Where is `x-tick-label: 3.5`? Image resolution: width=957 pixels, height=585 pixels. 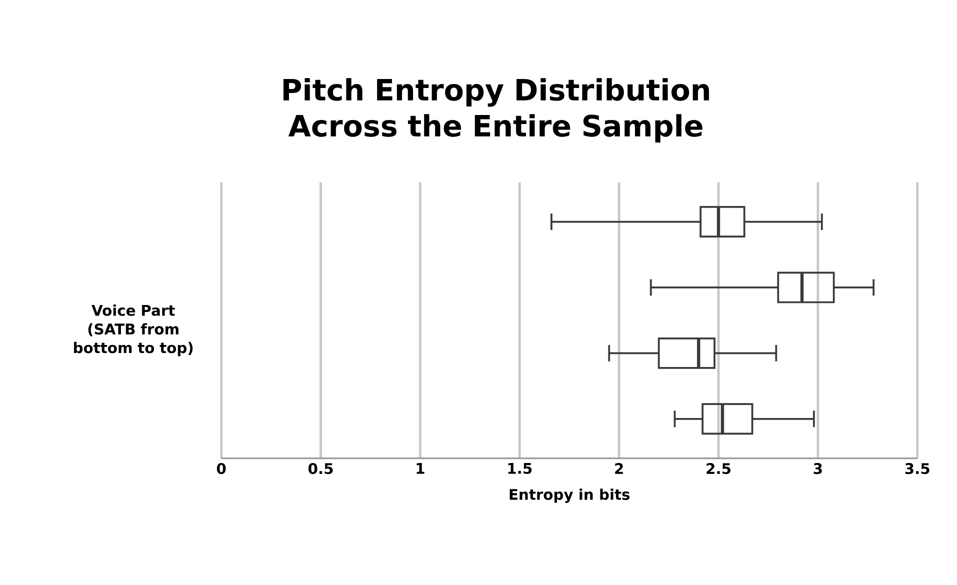
x-tick-label: 3.5 is located at coordinates (917, 468).